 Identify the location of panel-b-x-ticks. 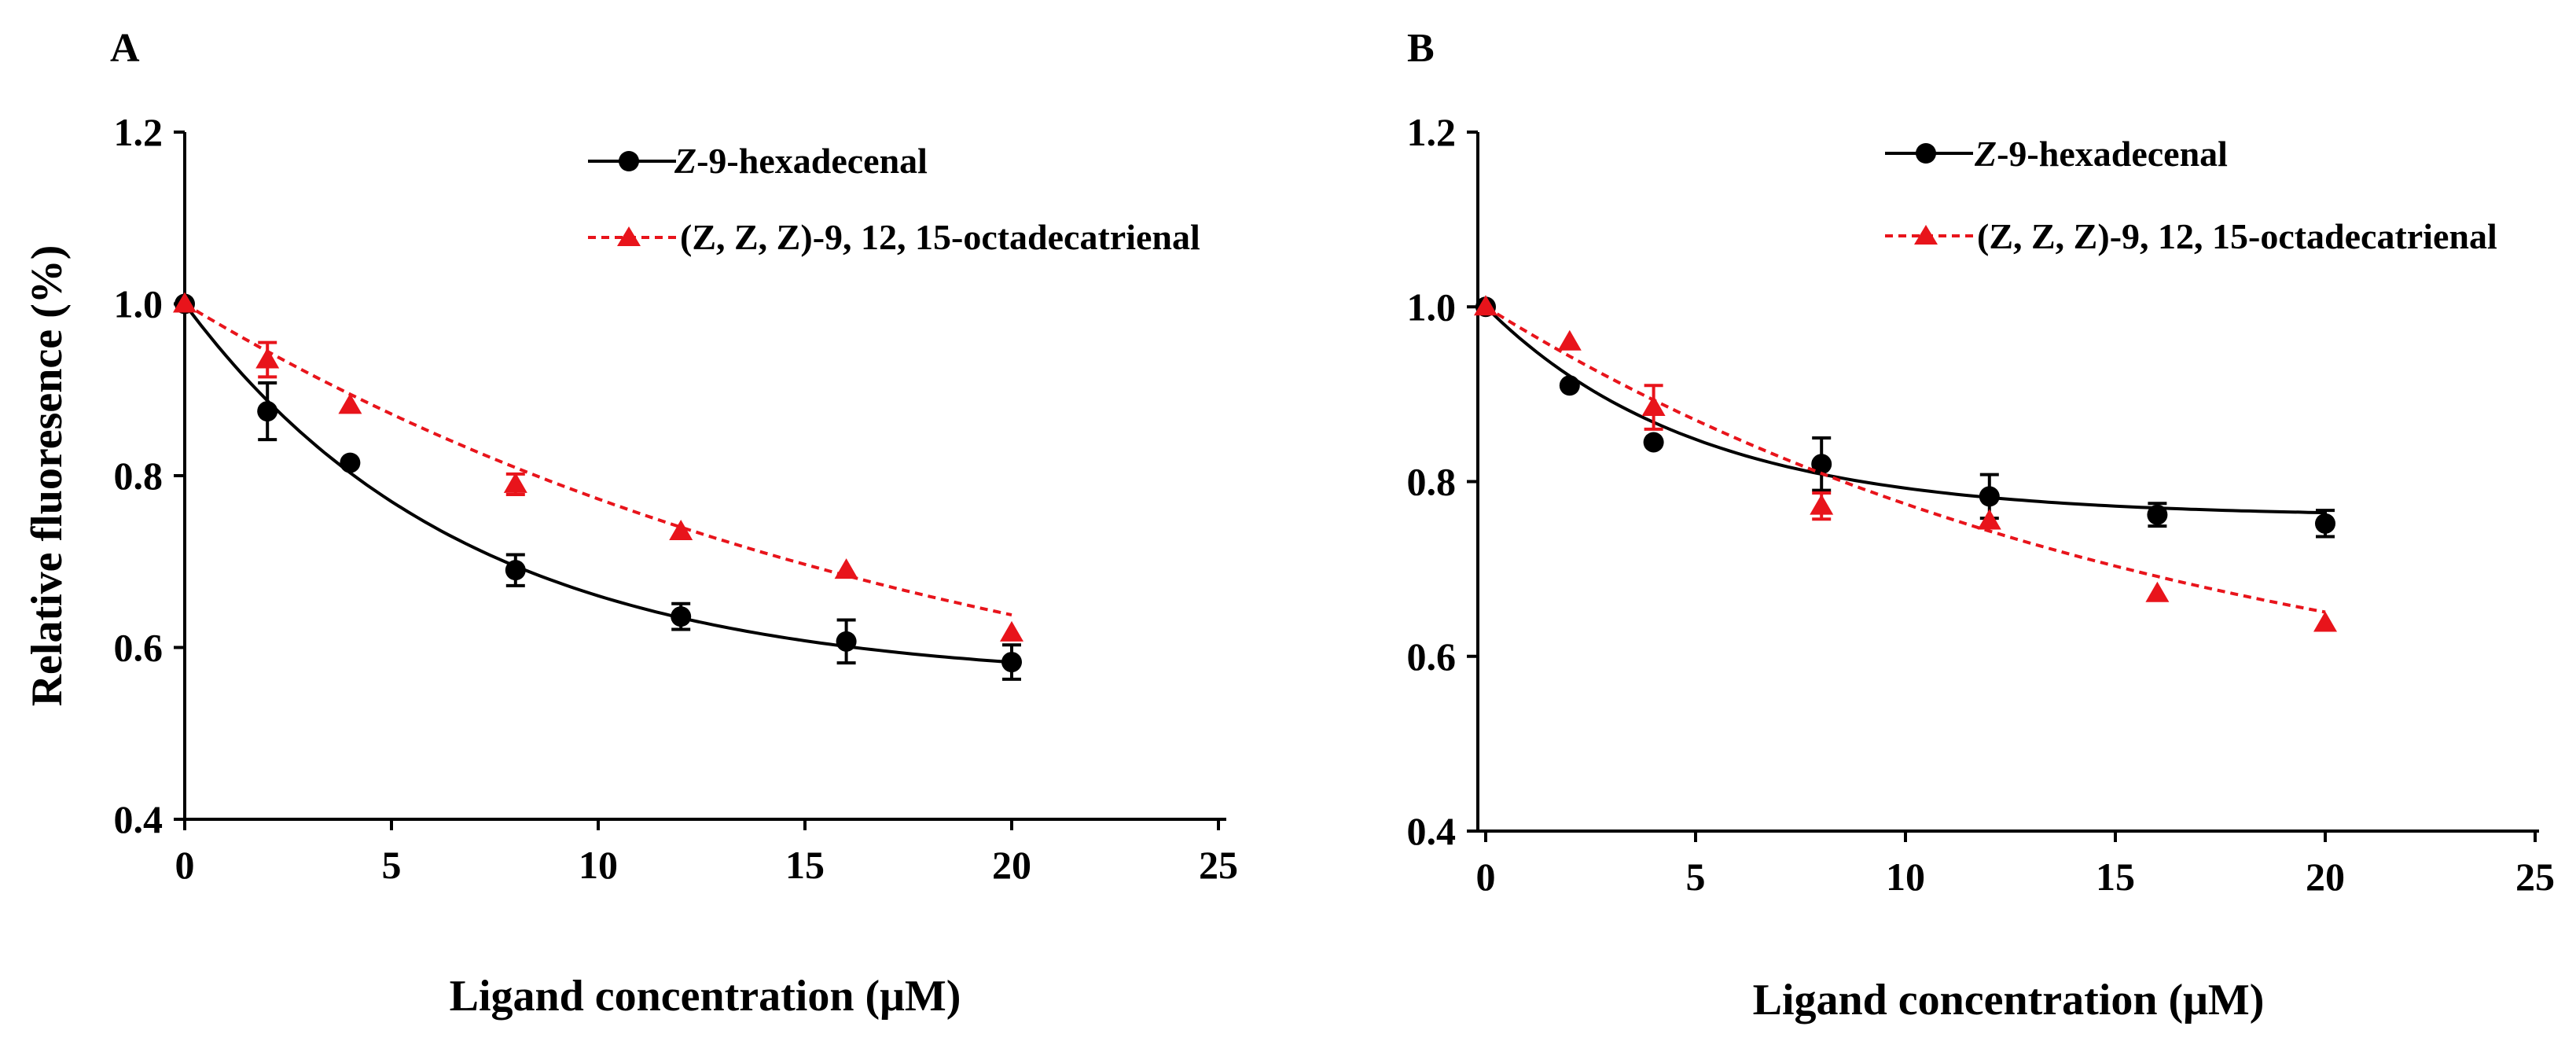
(2010, 836).